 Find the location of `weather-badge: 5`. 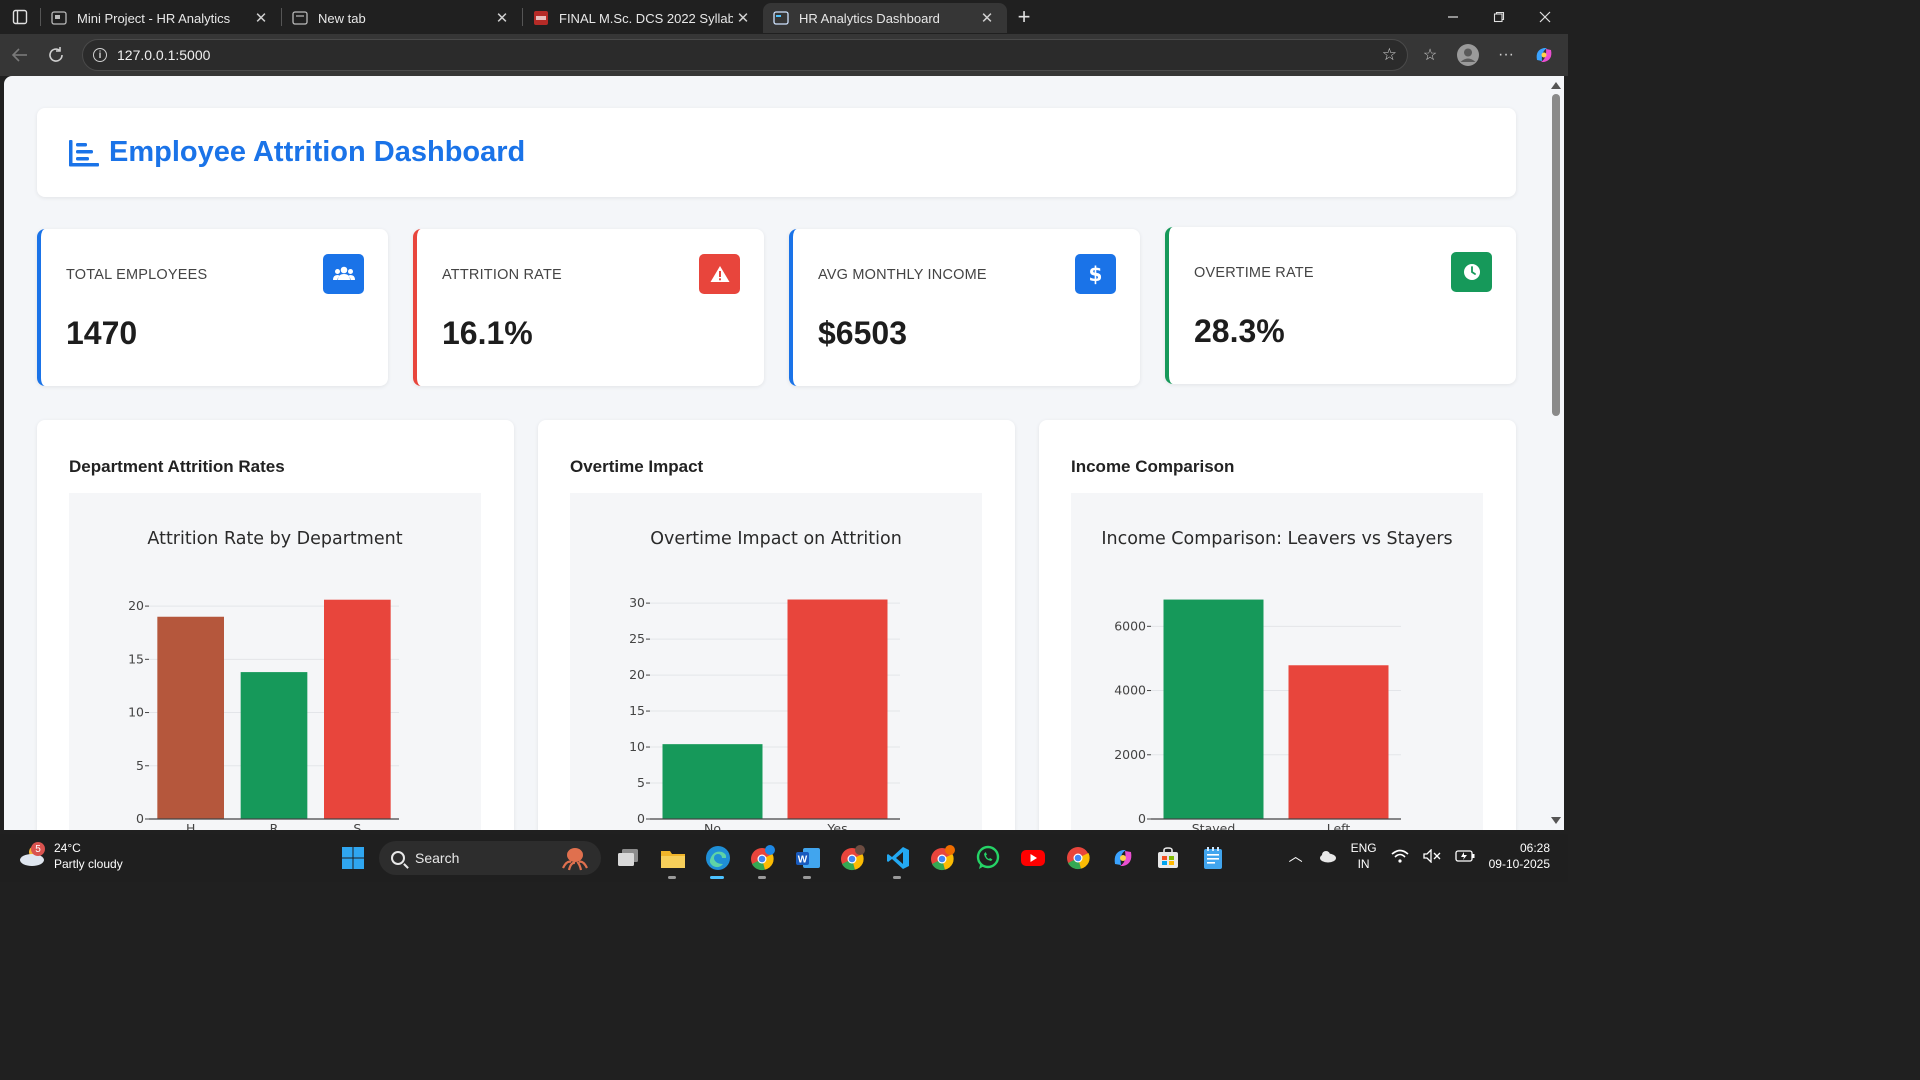

weather-badge: 5 is located at coordinates (38, 849).